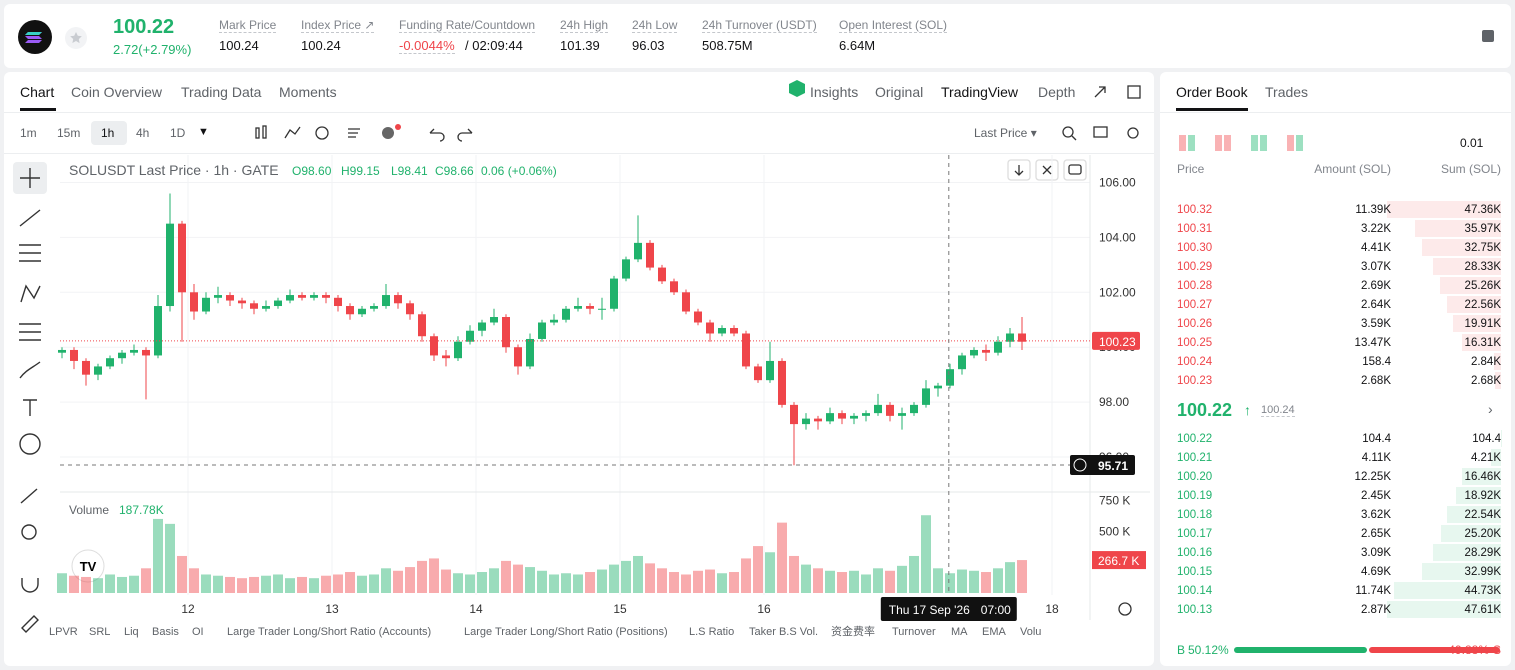  What do you see at coordinates (655, 25) in the screenshot?
I see `stat-label: 24h Low` at bounding box center [655, 25].